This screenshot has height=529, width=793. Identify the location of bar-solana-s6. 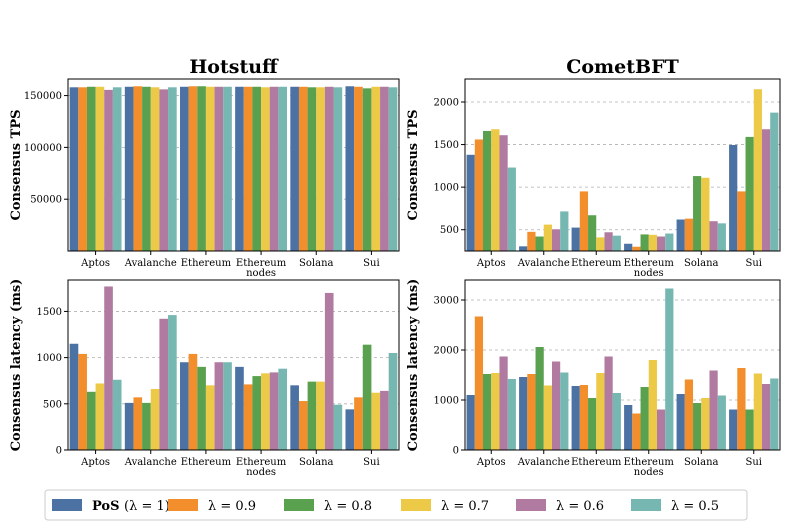
(721, 422).